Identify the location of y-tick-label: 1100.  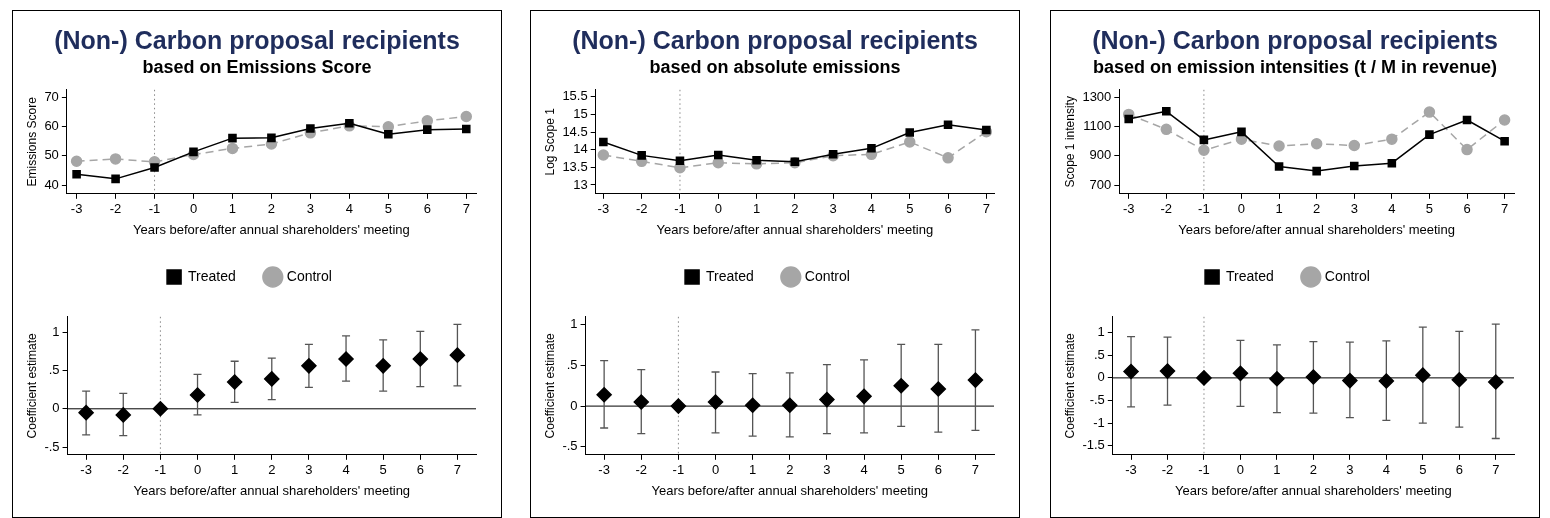
(1097, 125).